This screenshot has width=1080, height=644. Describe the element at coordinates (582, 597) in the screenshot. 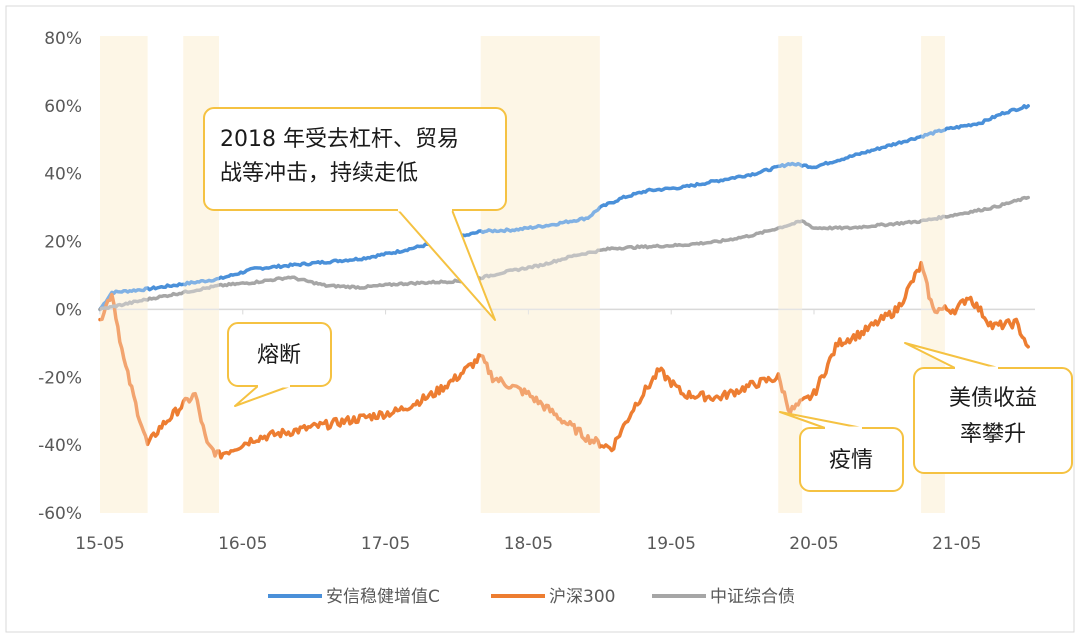

I see `legend-label: 沪深300` at that location.